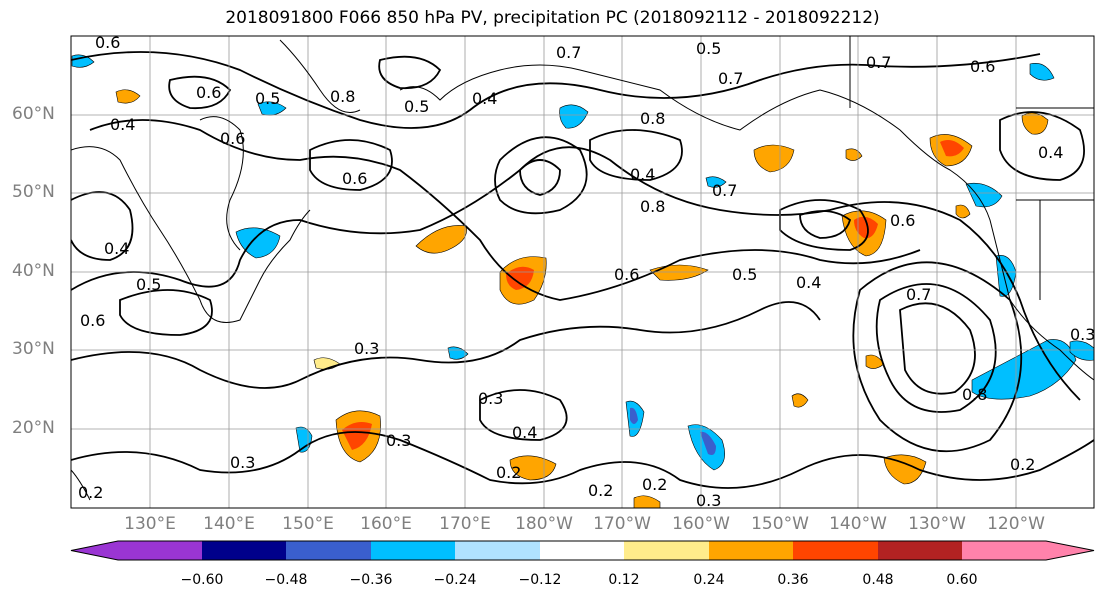 This screenshot has width=1105, height=601. What do you see at coordinates (33, 271) in the screenshot?
I see `latitude-label: 40°N` at bounding box center [33, 271].